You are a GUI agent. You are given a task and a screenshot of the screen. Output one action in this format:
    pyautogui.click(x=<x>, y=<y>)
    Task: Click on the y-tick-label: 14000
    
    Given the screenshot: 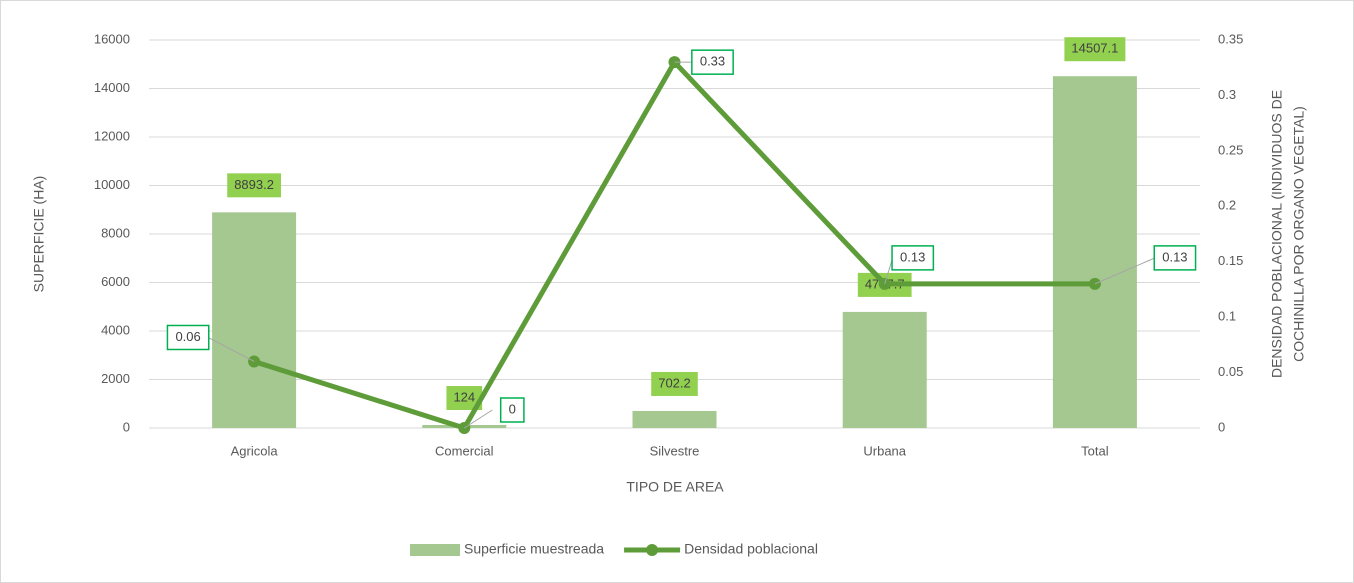 What is the action you would take?
    pyautogui.click(x=112, y=87)
    